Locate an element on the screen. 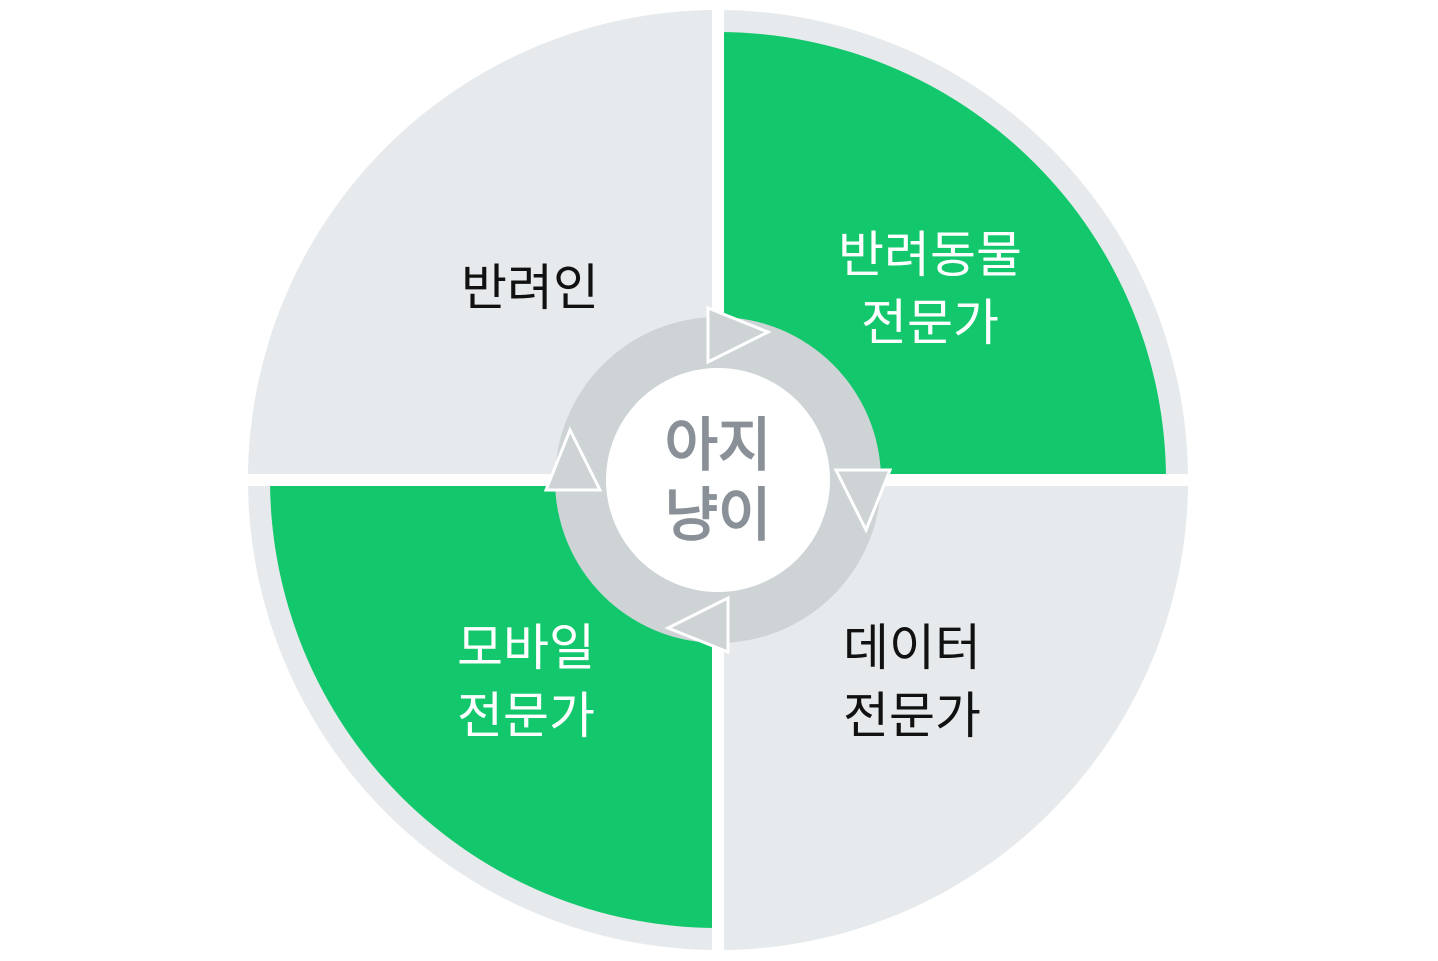 This screenshot has height=961, width=1438. label-top-right-line2: 전문가 is located at coordinates (930, 323).